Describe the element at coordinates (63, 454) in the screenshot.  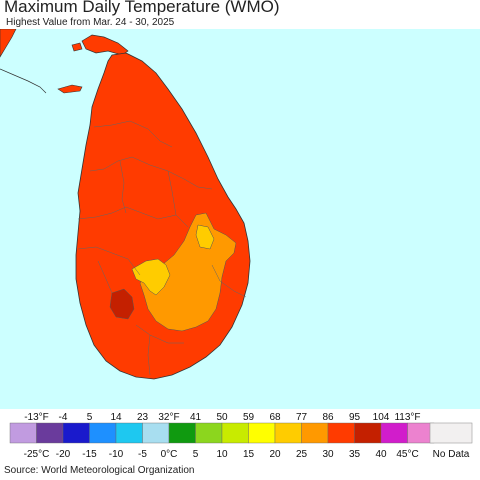
I see `celsius-tick-label: -20` at that location.